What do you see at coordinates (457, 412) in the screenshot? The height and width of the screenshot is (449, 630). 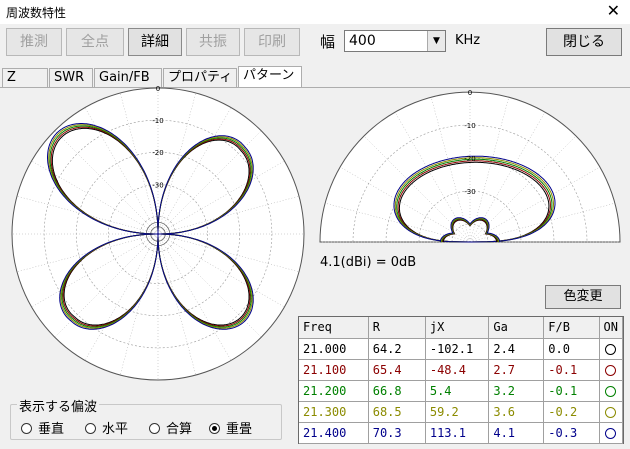 I see `cell-jx: 59.2` at bounding box center [457, 412].